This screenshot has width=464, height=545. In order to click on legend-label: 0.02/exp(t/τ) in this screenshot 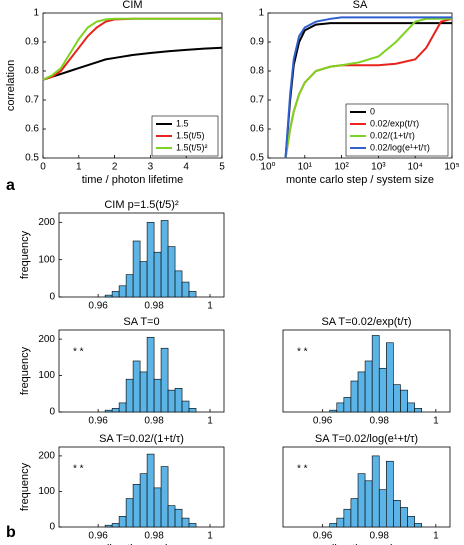, I will do `click(394, 123)`.